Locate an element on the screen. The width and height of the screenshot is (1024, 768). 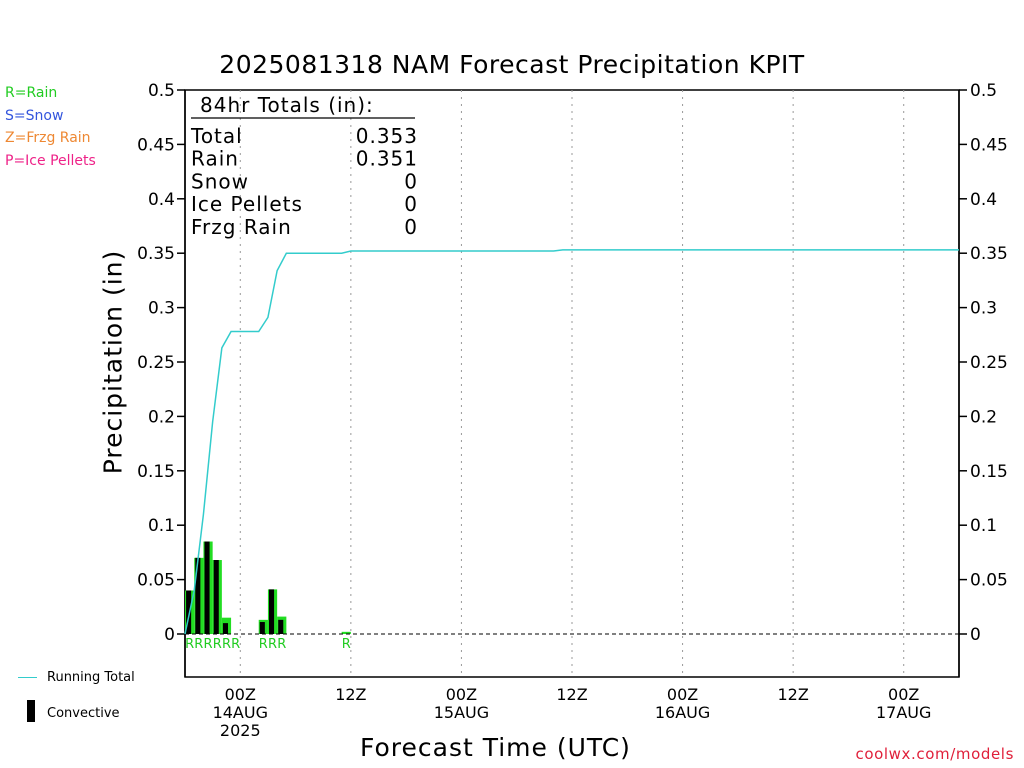
y-tick-label-right: 0.5 is located at coordinates (983, 91).